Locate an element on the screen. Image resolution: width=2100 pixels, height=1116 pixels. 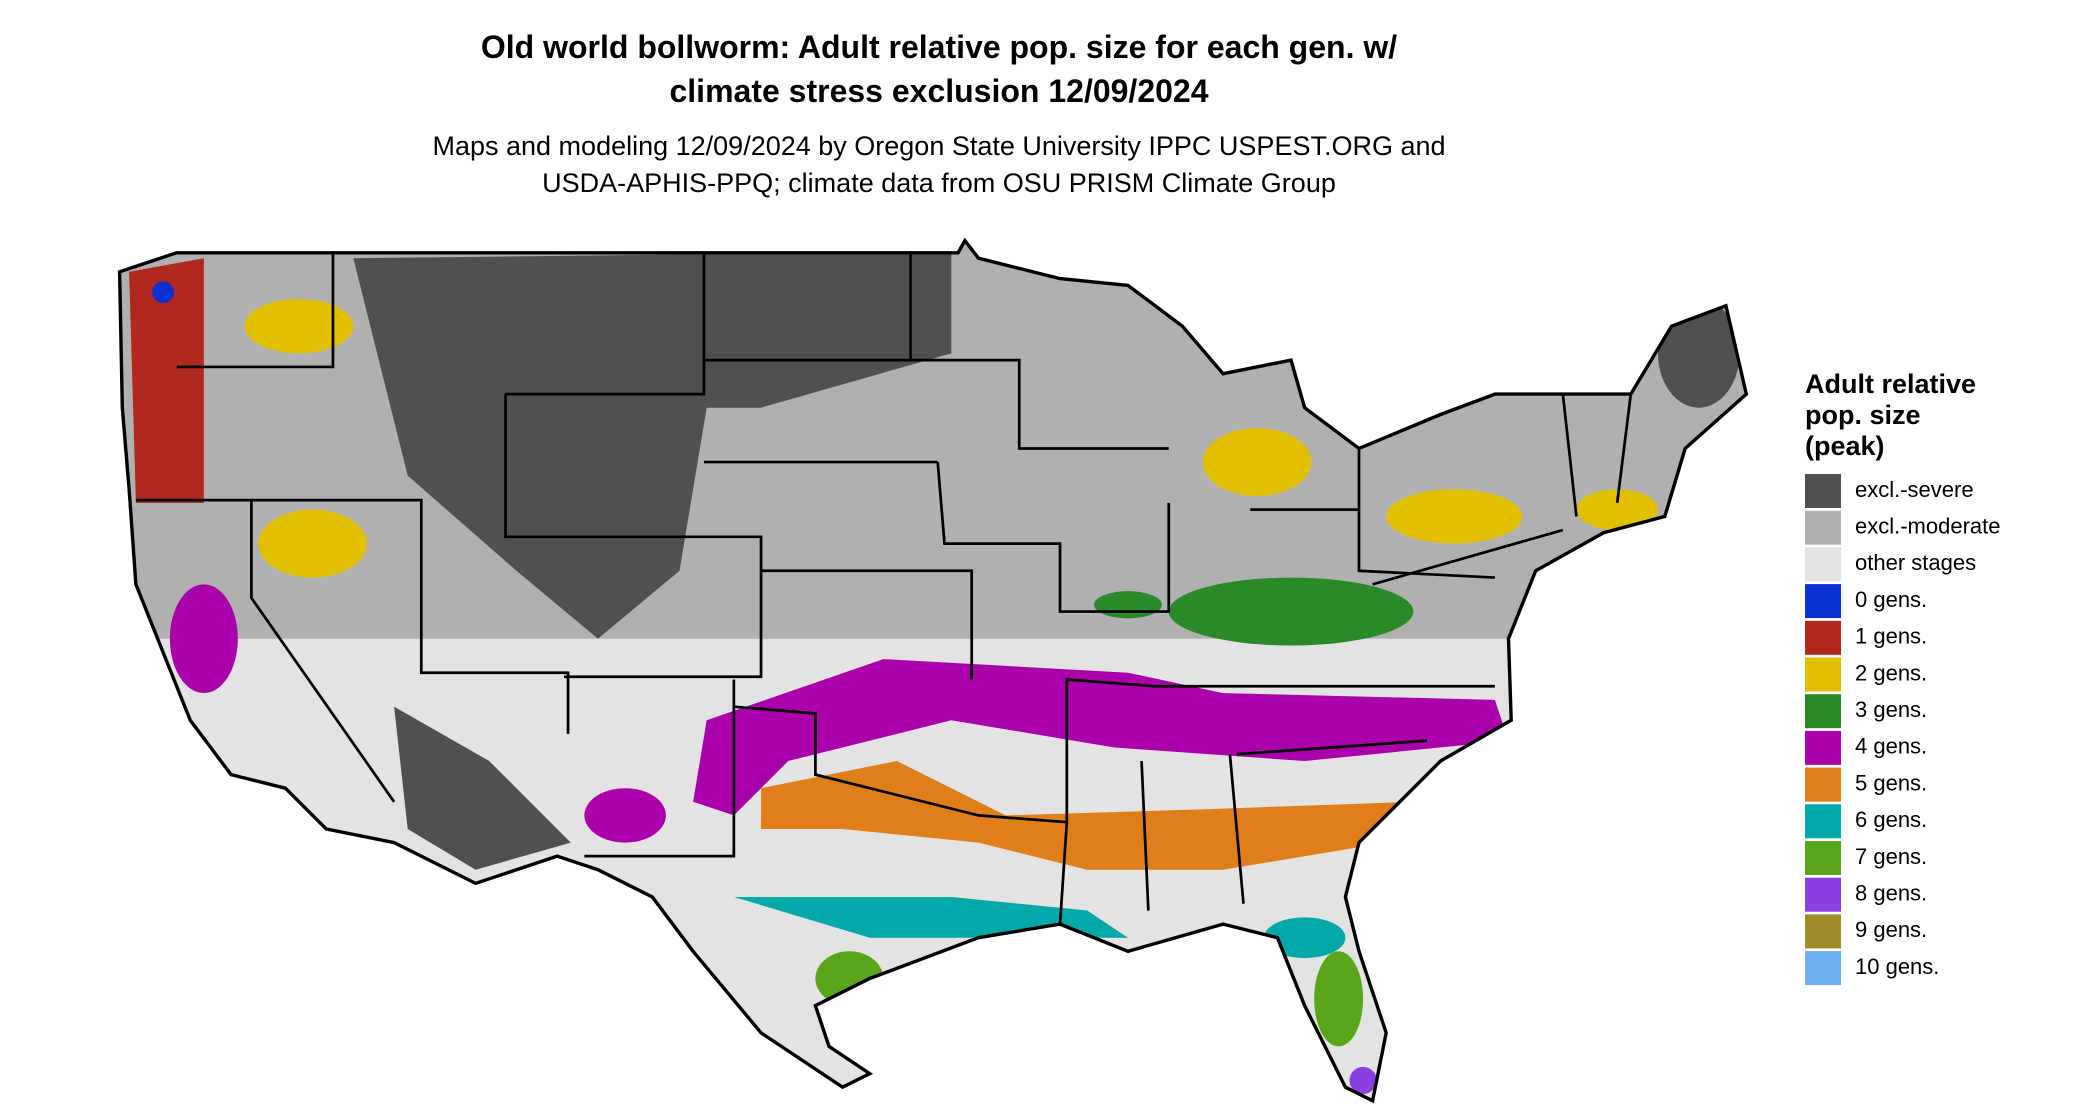
legend-label: 6 gens. is located at coordinates (1891, 819).